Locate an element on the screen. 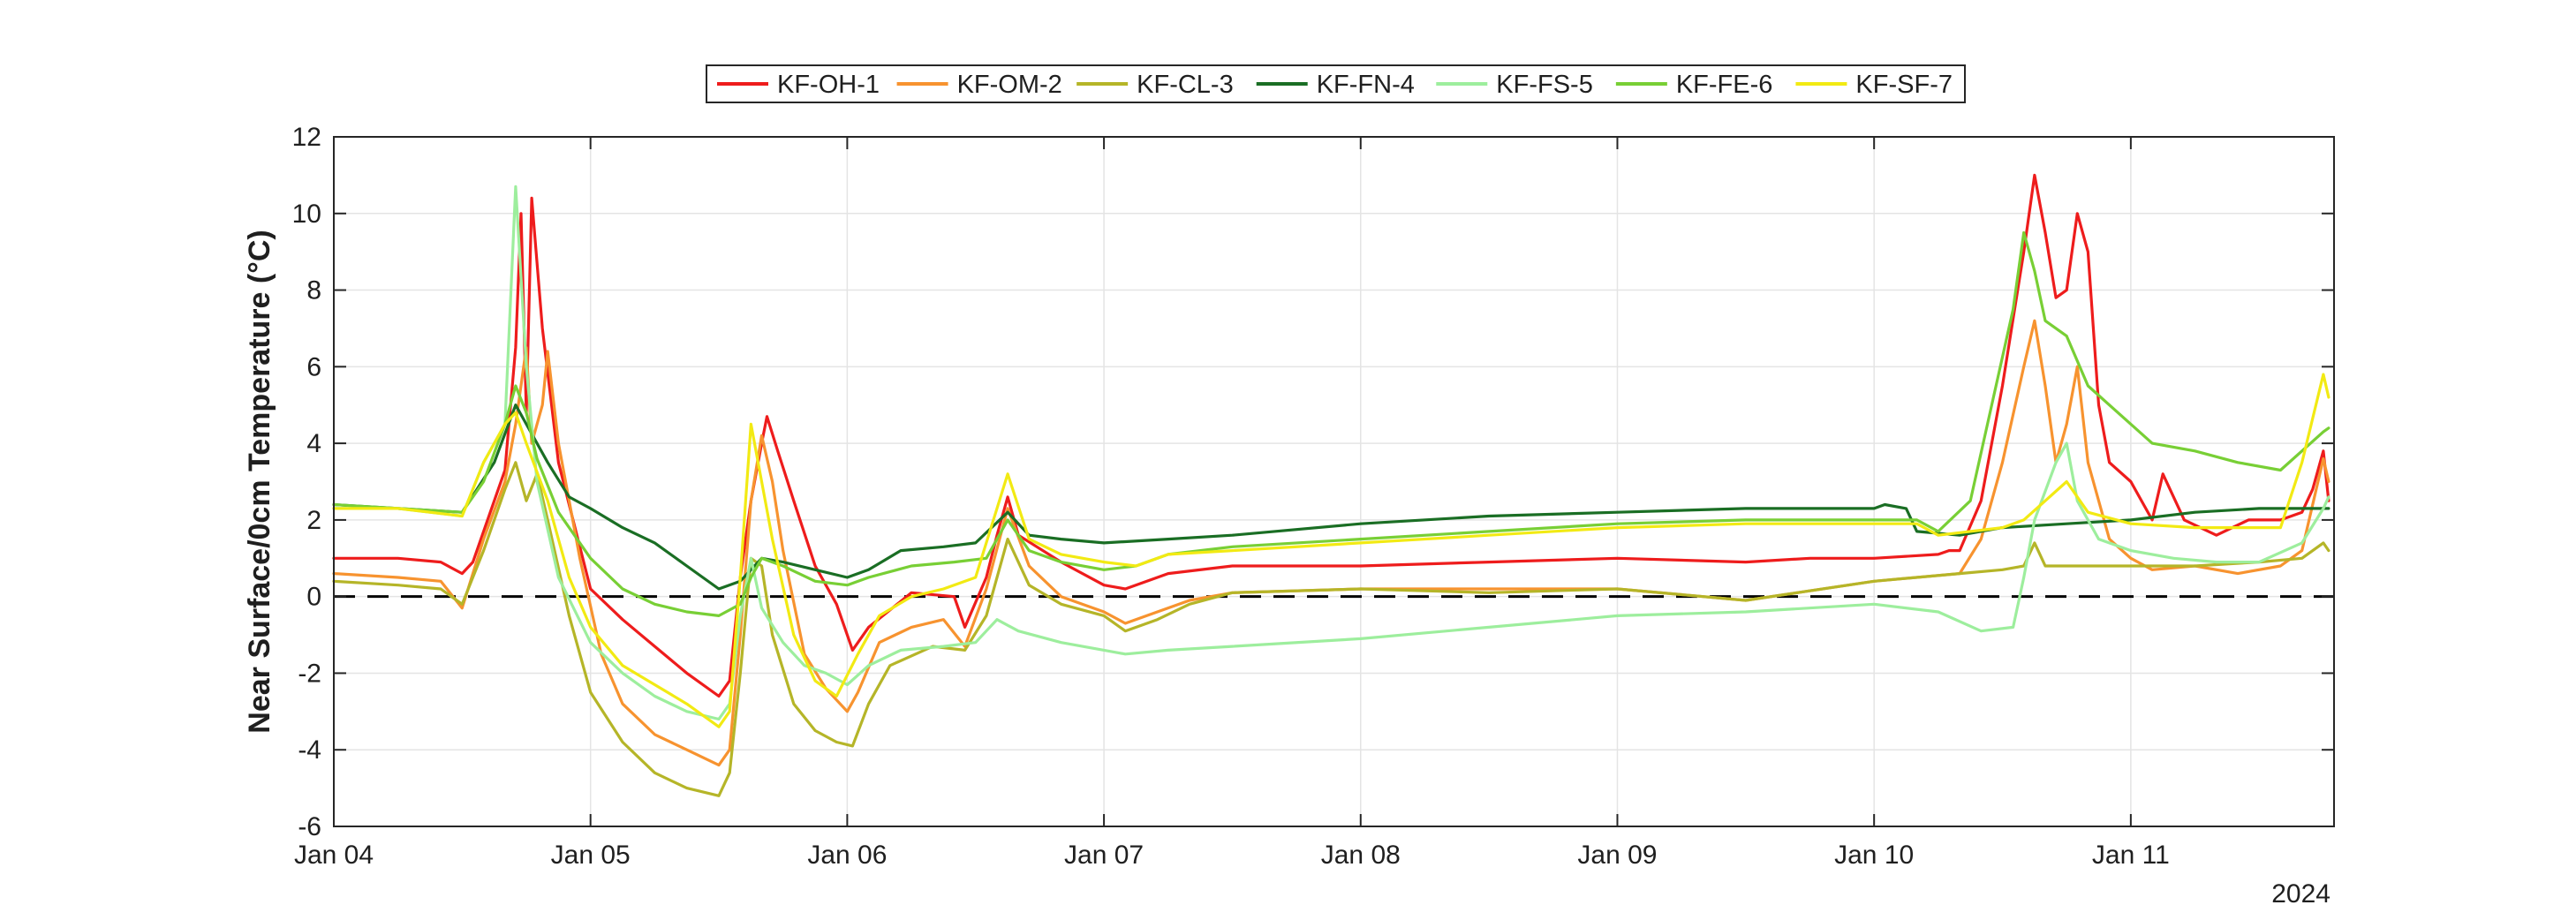 The image size is (2576, 920). x-year-label: 2024 is located at coordinates (2300, 894).